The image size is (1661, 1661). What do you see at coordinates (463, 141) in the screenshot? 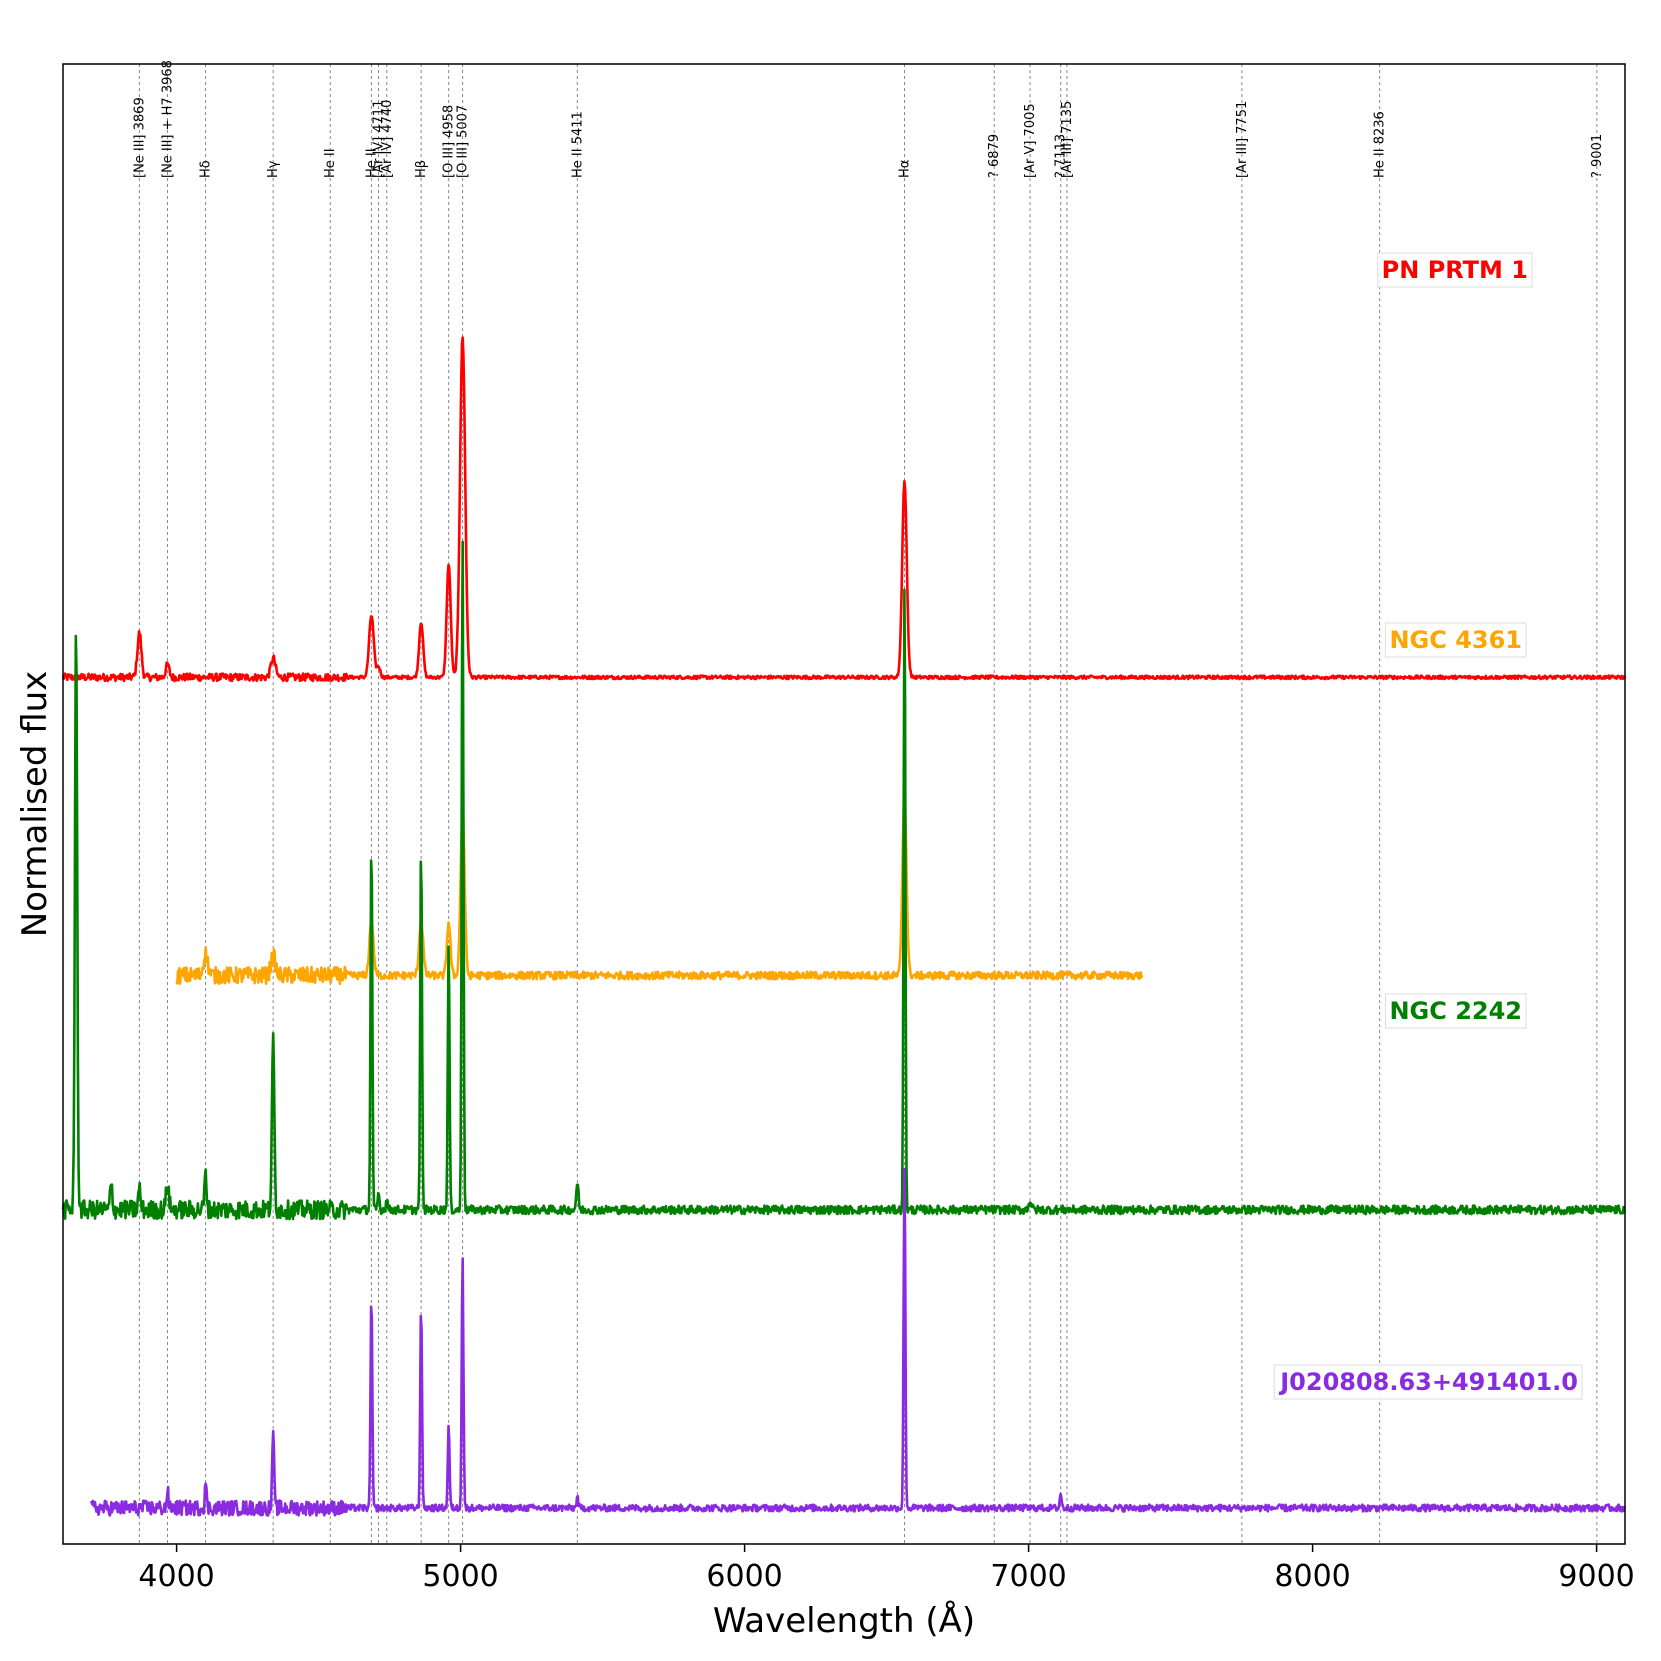
I see `emission-line-label: [O III] 5007` at bounding box center [463, 141].